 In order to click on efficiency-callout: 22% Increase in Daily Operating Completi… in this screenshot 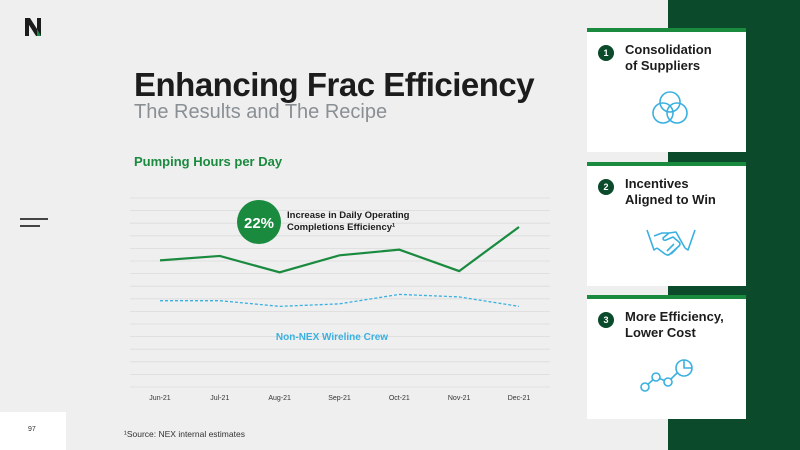, I will do `click(323, 222)`.